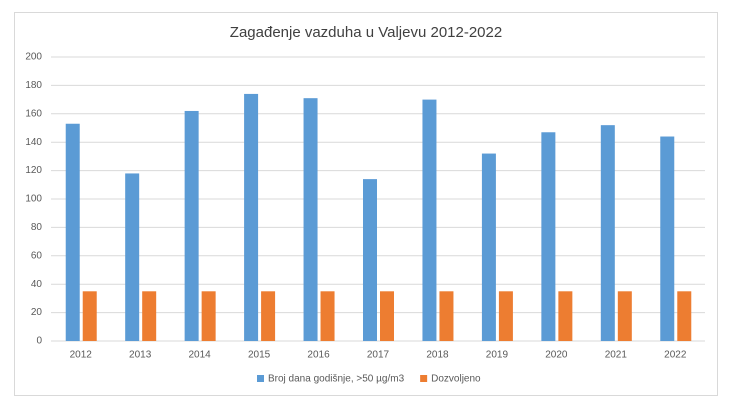 Image resolution: width=740 pixels, height=415 pixels. I want to click on y-tick-label: 60, so click(37, 255).